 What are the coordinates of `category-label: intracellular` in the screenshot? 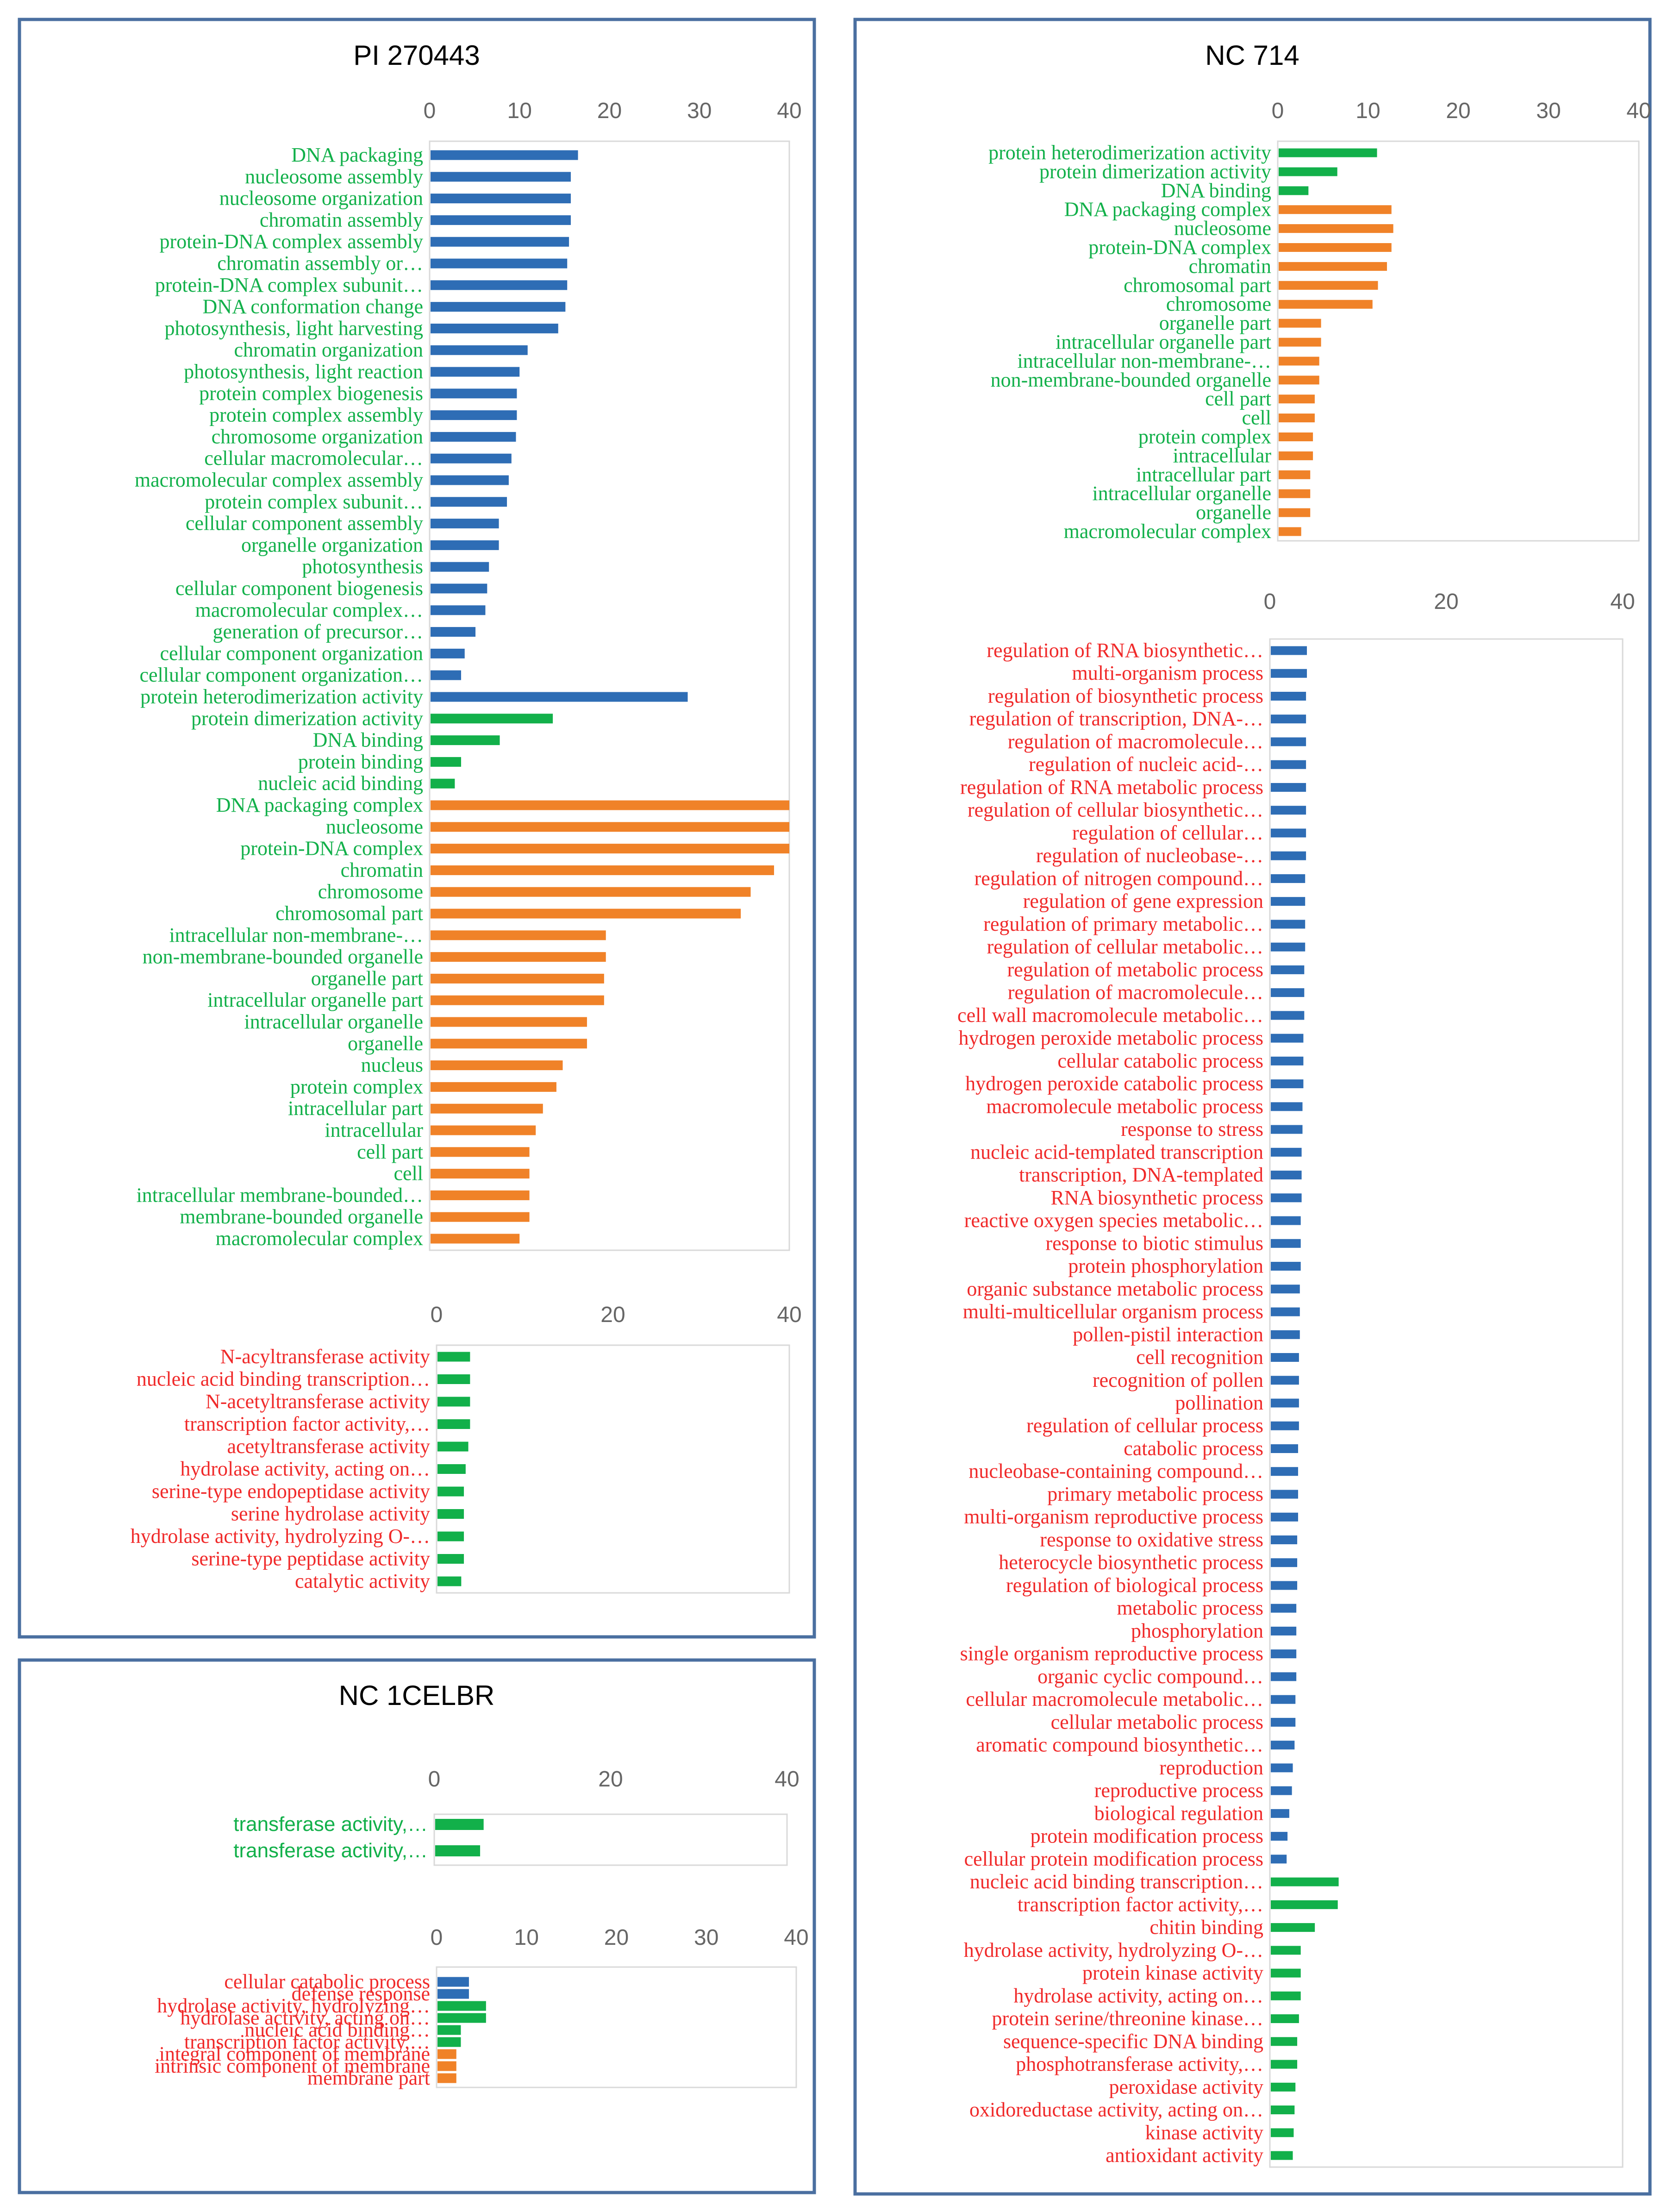 It's located at (374, 1130).